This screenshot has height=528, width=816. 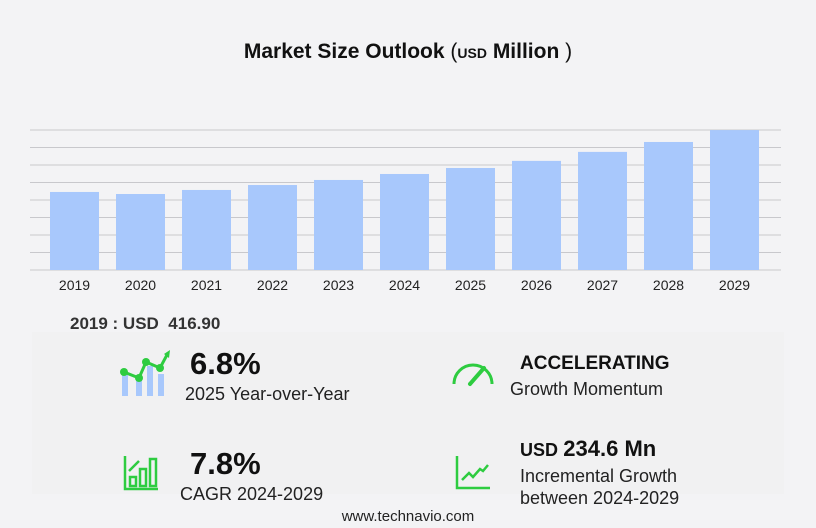 I want to click on cagr-value: 7.8%, so click(x=225, y=463).